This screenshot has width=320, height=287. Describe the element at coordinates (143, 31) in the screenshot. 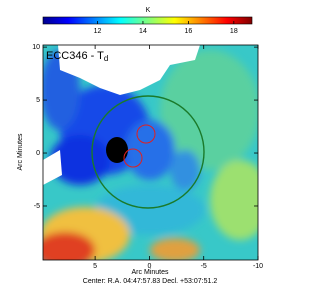

I see `colorbar-tick-label: 14` at that location.